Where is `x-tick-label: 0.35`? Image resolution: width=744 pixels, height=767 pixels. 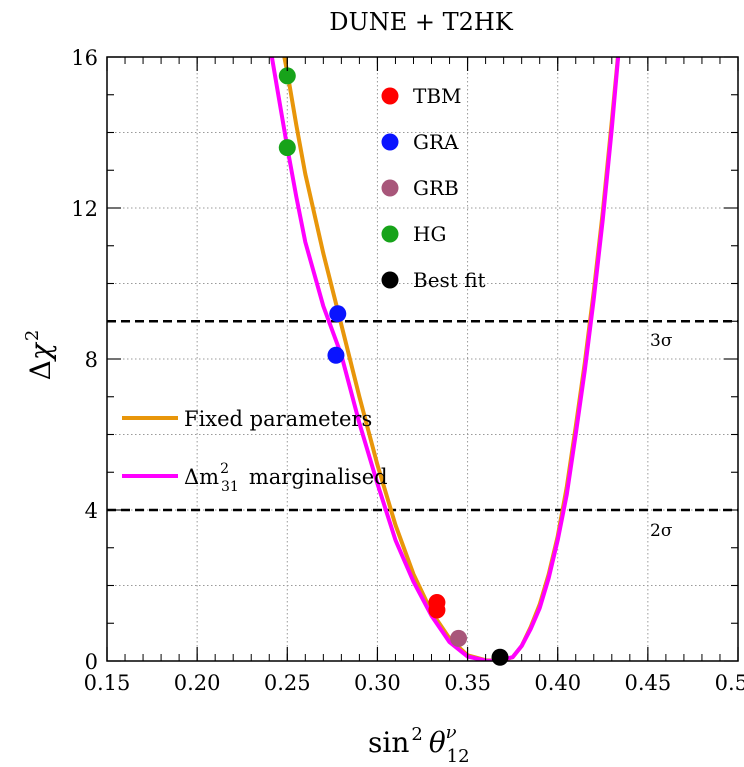 x-tick-label: 0.35 is located at coordinates (467, 683).